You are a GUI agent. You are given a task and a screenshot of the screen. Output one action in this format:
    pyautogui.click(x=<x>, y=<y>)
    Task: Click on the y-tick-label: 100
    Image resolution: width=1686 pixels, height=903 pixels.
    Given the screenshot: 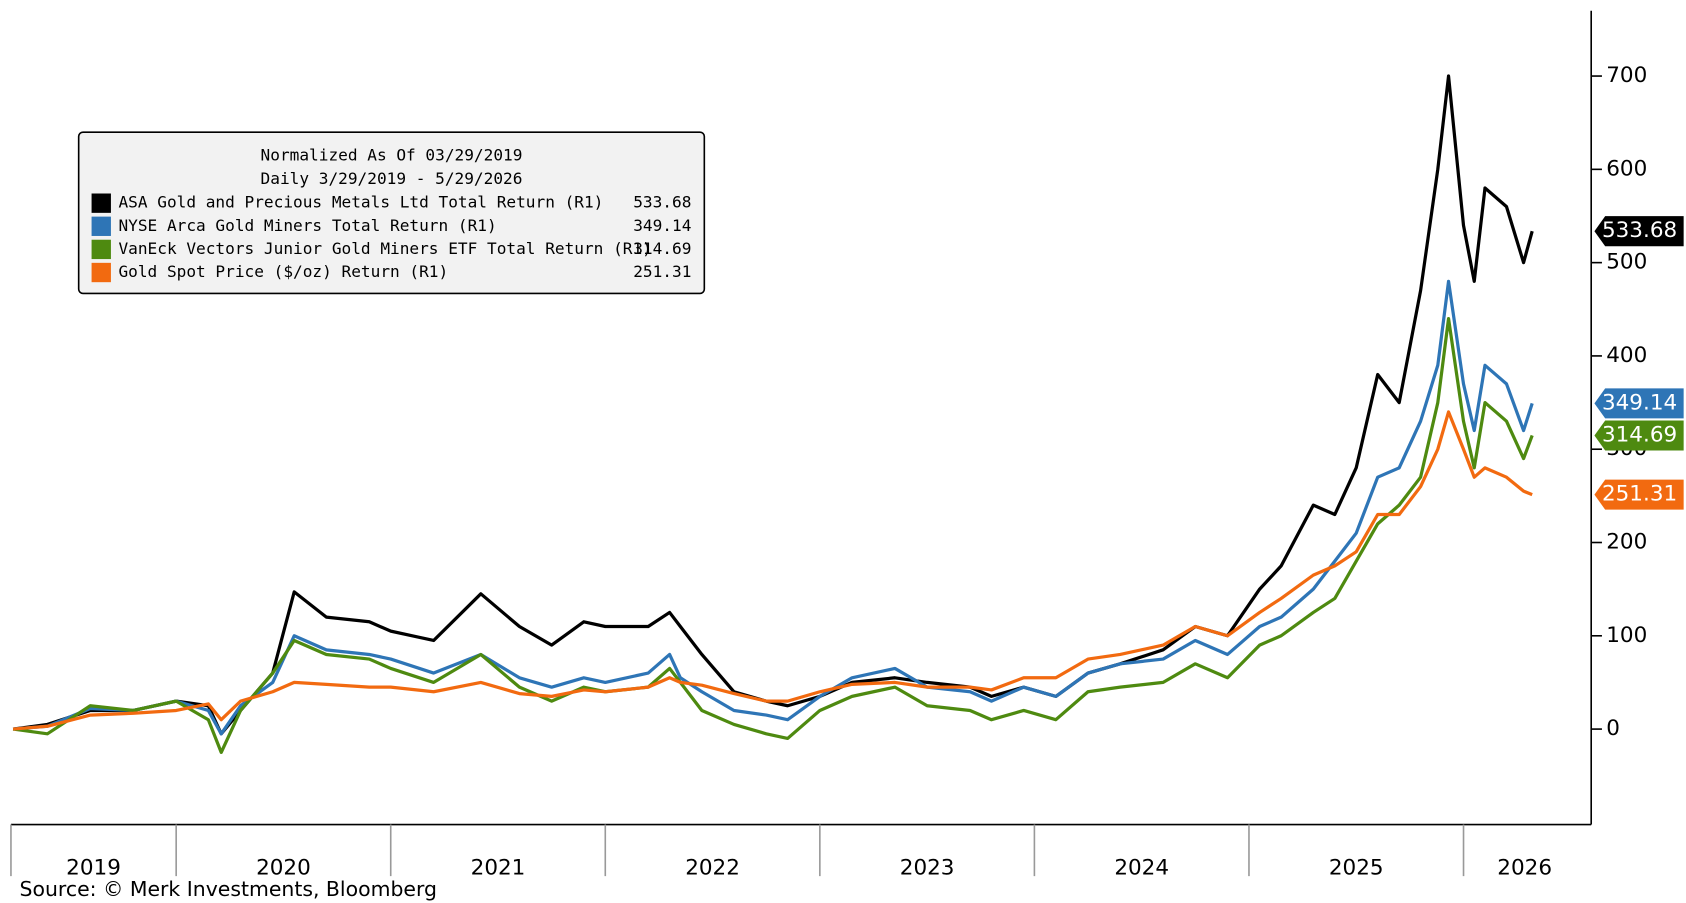 What is the action you would take?
    pyautogui.click(x=1626, y=635)
    